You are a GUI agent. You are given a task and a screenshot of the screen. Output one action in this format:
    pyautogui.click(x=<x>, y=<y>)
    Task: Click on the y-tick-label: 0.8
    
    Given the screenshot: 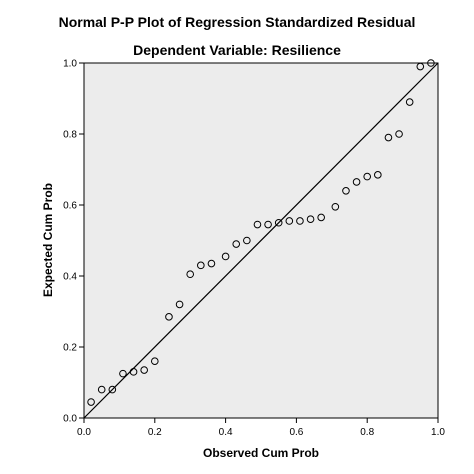 What is the action you would take?
    pyautogui.click(x=70, y=135)
    